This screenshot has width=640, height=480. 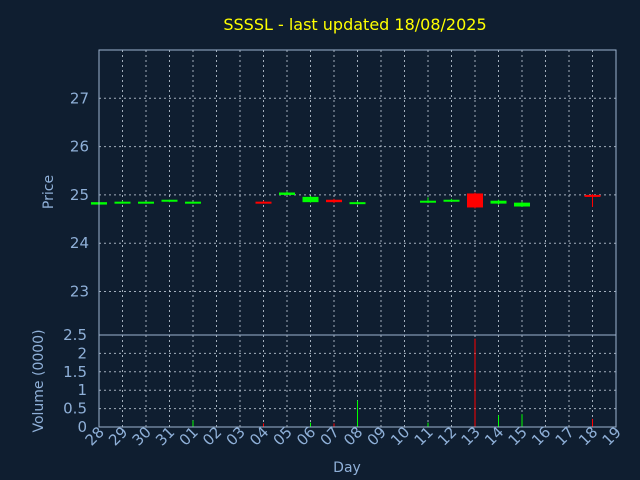 I want to click on volume-tick-label: 2.5, so click(x=75, y=335).